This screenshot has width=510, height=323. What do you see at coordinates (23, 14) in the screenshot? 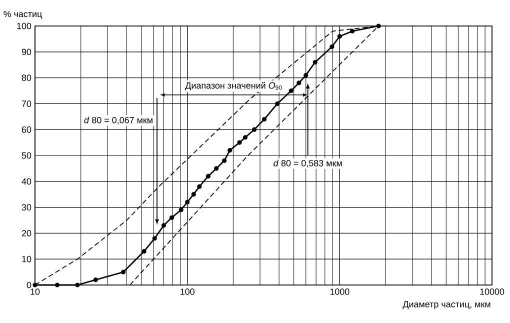
I see `y-axis-title: % частиц` at bounding box center [23, 14].